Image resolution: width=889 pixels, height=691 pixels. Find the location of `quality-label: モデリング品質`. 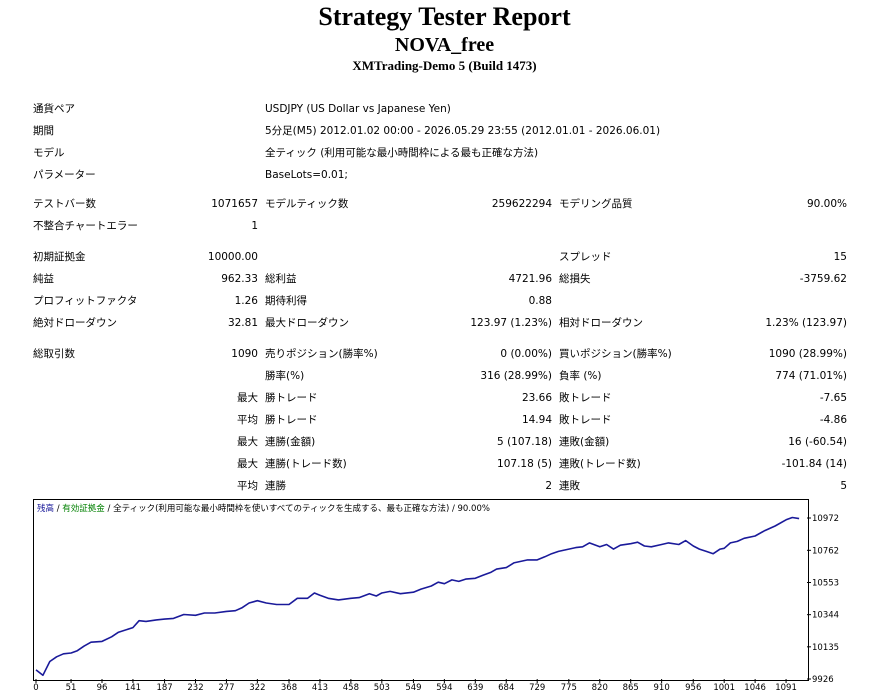

quality-label: モデリング品質 is located at coordinates (596, 204).